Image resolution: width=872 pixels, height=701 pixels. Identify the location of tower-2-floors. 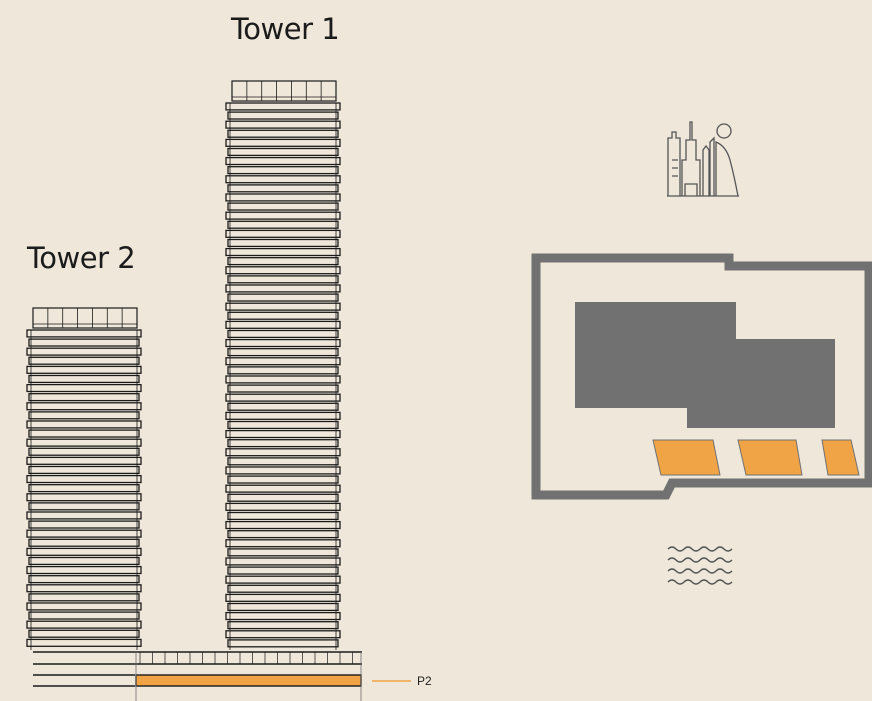
(84, 489).